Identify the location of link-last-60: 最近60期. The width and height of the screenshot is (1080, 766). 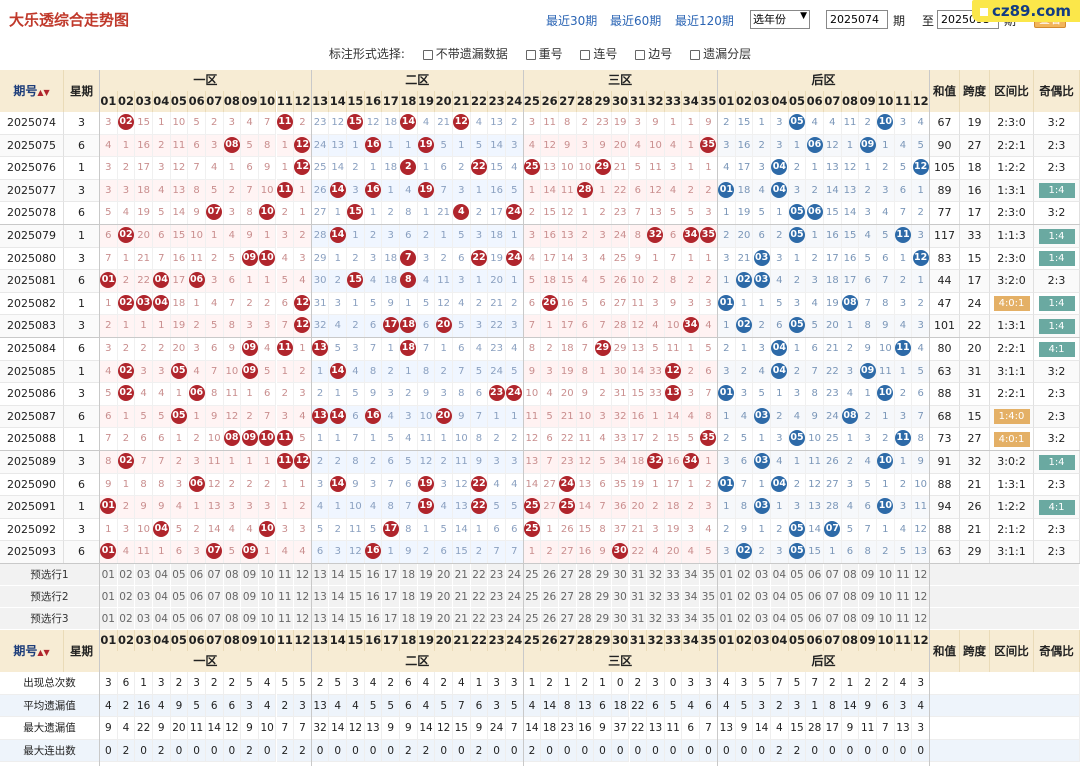
(636, 21).